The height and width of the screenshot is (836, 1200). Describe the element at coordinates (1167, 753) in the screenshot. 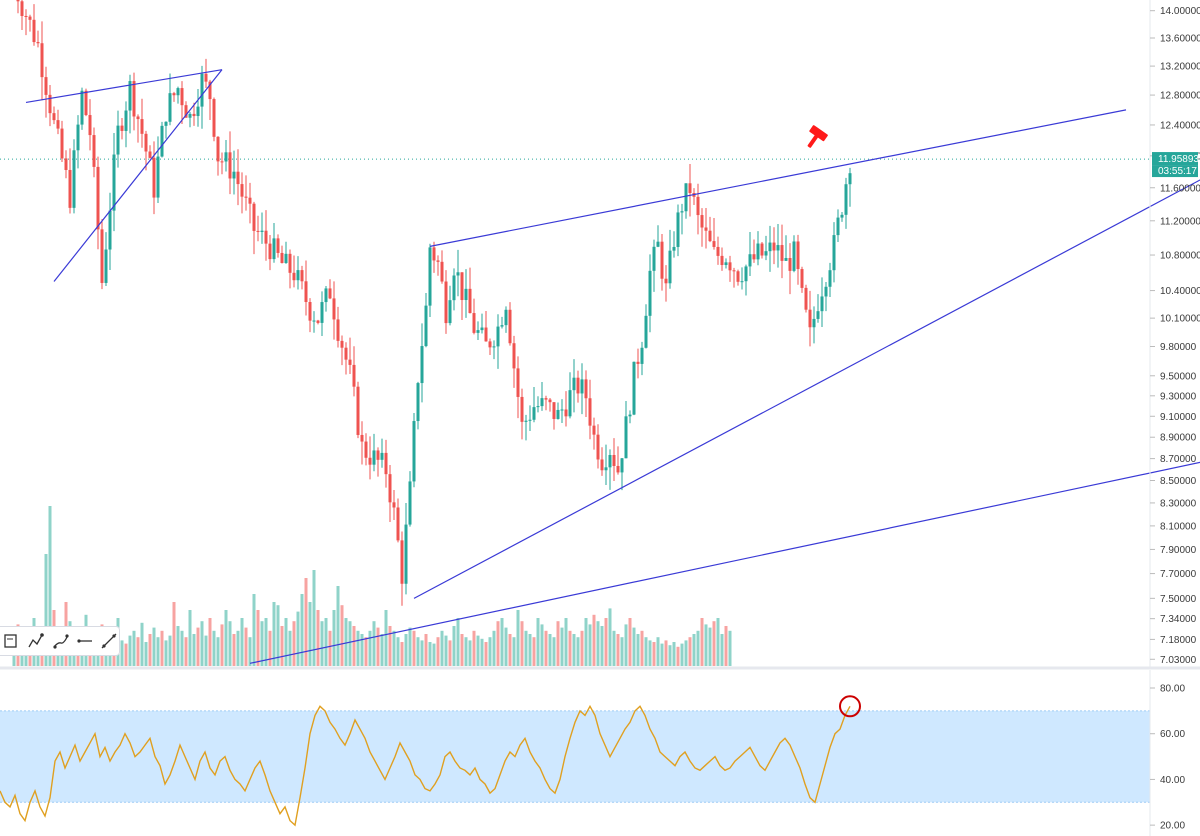

I see `rsi-axis: 80.00 60.00 40.00 20.00` at that location.